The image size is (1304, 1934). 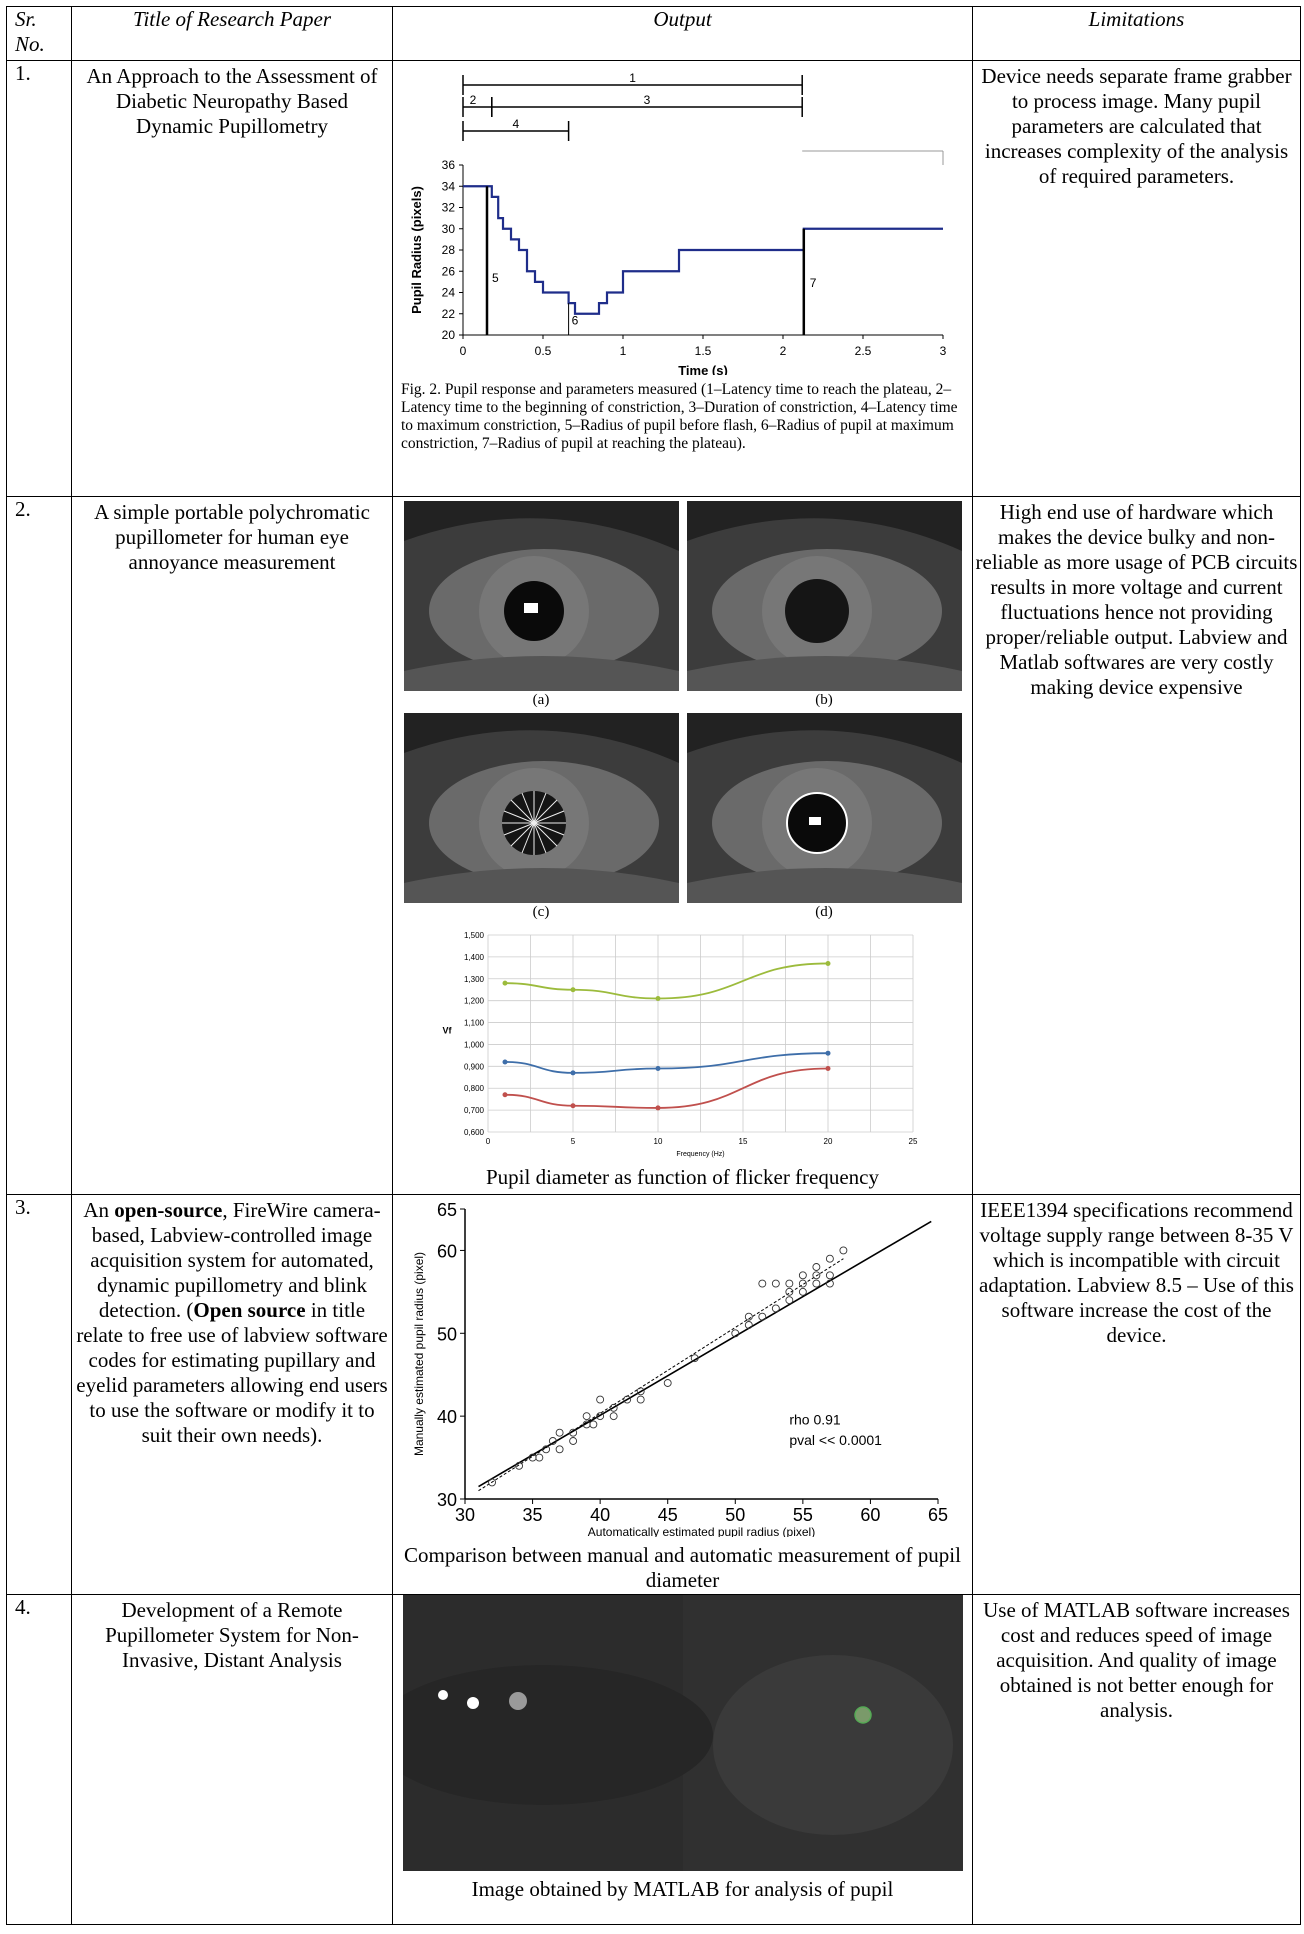 What do you see at coordinates (473, 979) in the screenshot?
I see `y-tick-label: 1,300` at bounding box center [473, 979].